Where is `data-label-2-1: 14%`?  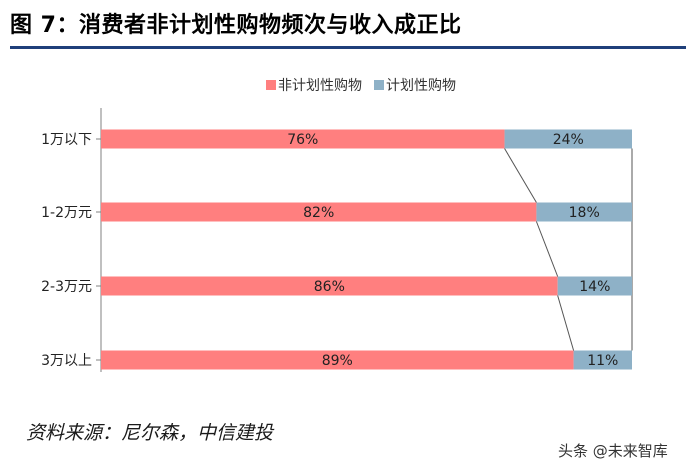 data-label-2-1: 14% is located at coordinates (594, 287).